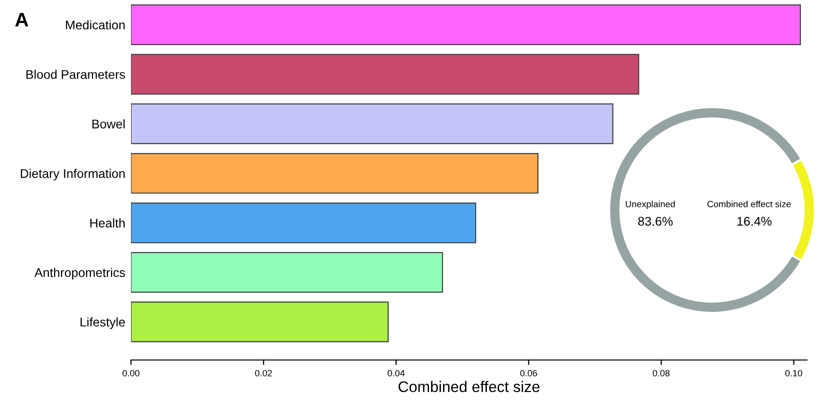 The height and width of the screenshot is (409, 818). Describe the element at coordinates (107, 223) in the screenshot. I see `y-tick-label: Health` at that location.